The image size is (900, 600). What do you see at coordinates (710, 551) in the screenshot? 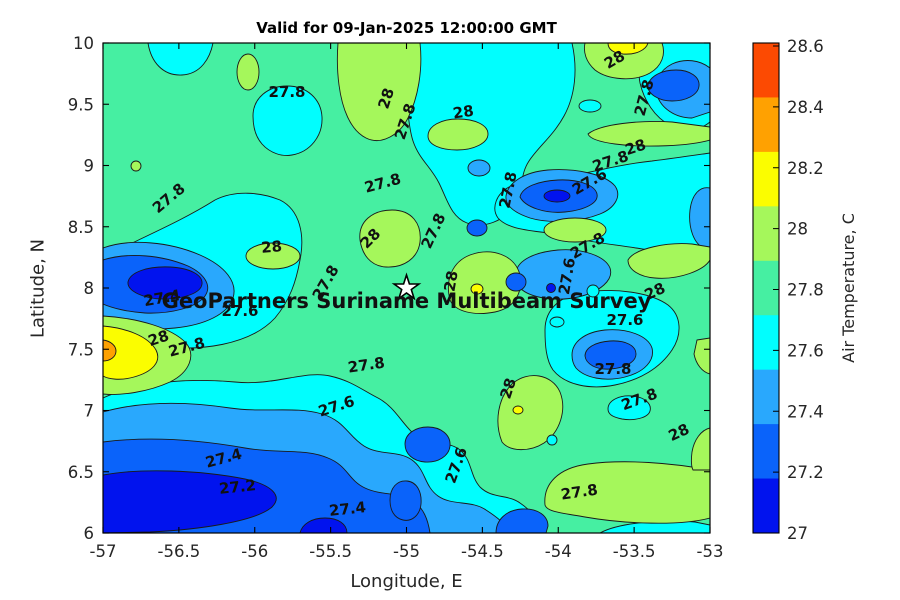
I see `x-tick-label: -53` at bounding box center [710, 551].